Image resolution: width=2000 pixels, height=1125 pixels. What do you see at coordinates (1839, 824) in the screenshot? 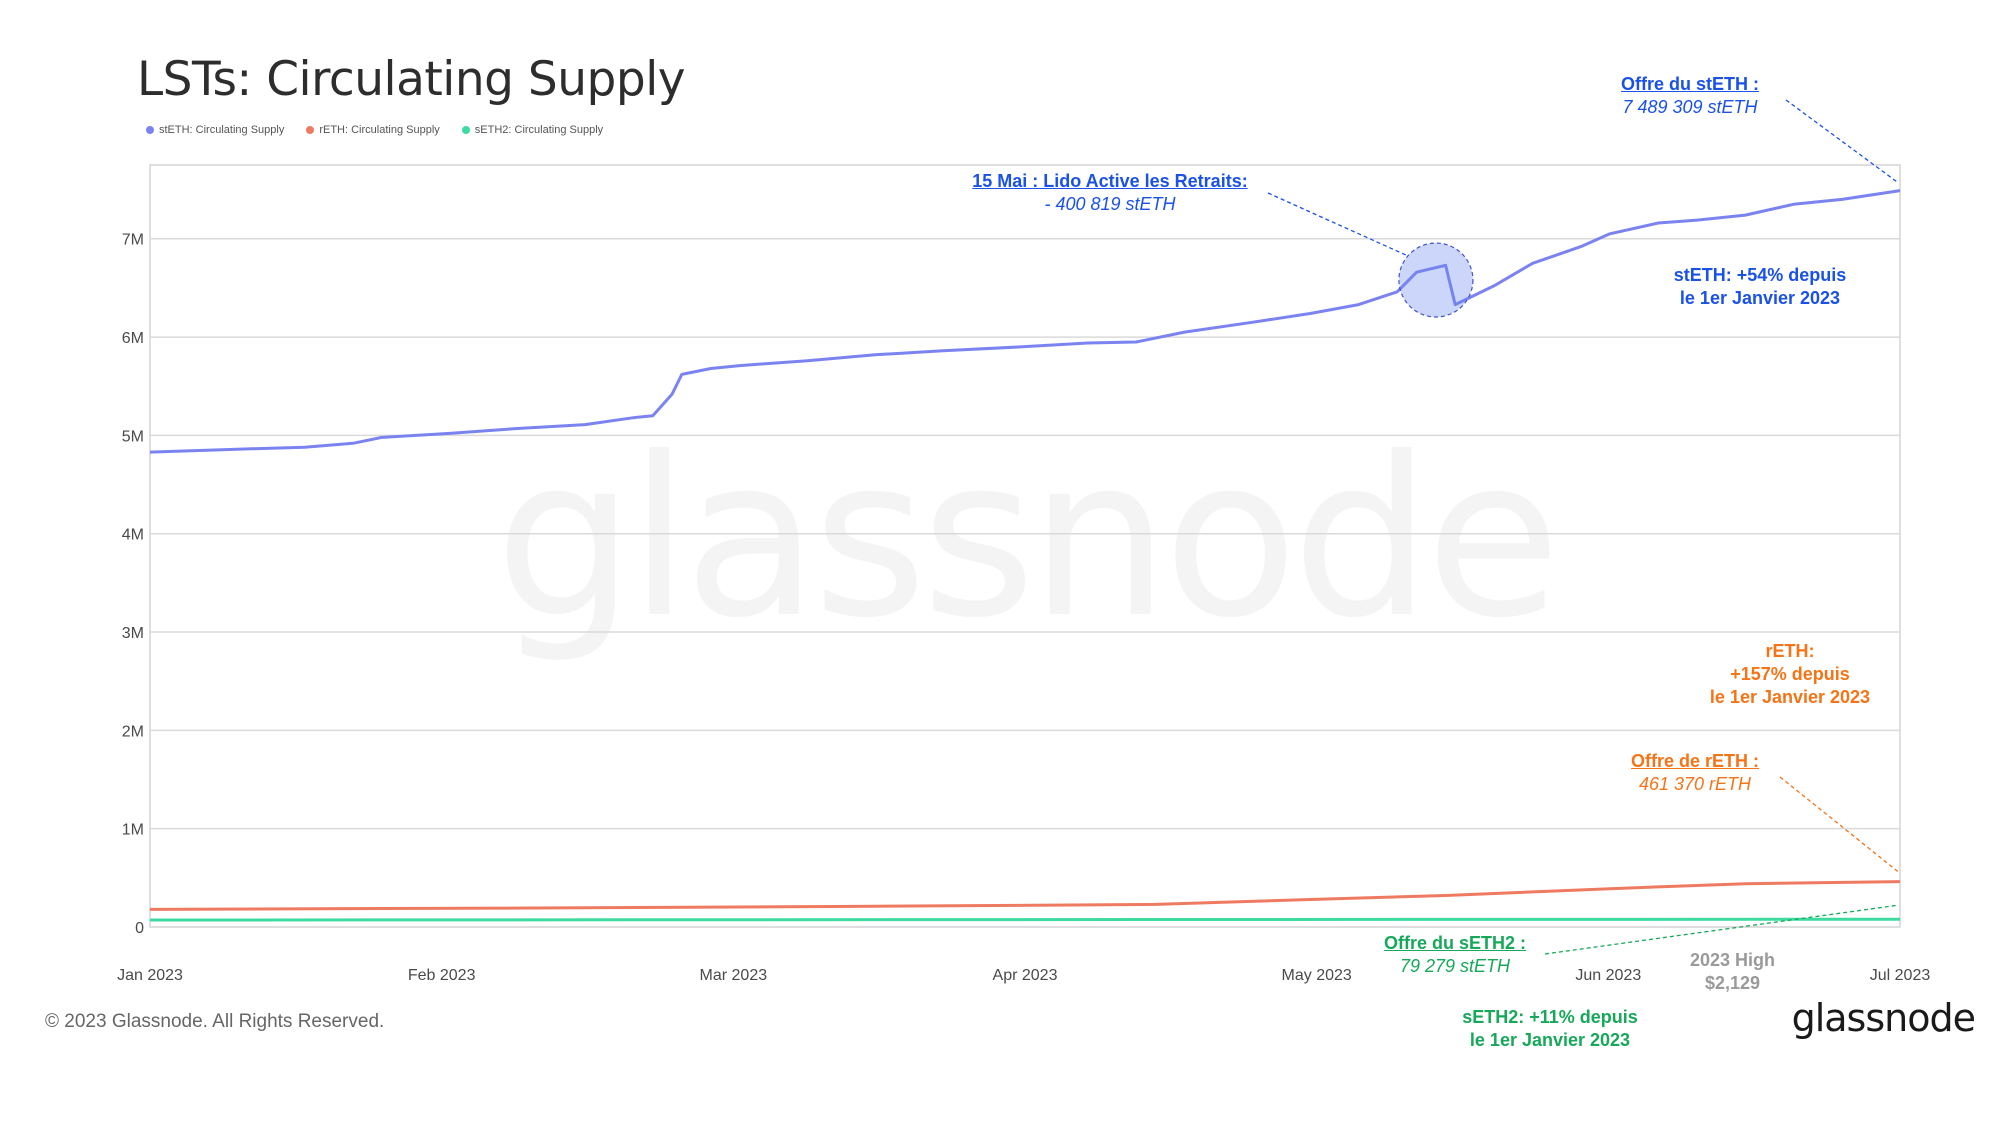
I see `leader-line-reth-supply` at bounding box center [1839, 824].